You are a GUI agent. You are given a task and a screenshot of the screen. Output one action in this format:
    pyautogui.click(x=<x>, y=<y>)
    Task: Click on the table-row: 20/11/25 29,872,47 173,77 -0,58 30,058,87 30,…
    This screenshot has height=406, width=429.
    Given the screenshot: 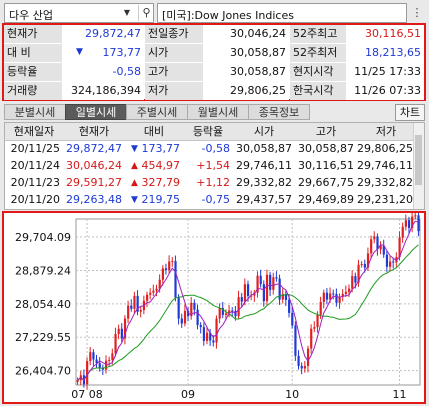 What is the action you would take?
    pyautogui.click(x=210, y=149)
    